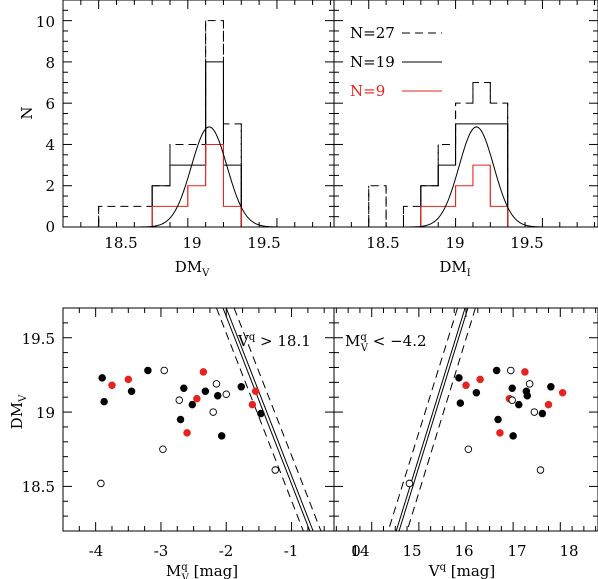 The height and width of the screenshot is (579, 598). Describe the element at coordinates (50, 104) in the screenshot. I see `tick-label-y-6: 6` at that location.